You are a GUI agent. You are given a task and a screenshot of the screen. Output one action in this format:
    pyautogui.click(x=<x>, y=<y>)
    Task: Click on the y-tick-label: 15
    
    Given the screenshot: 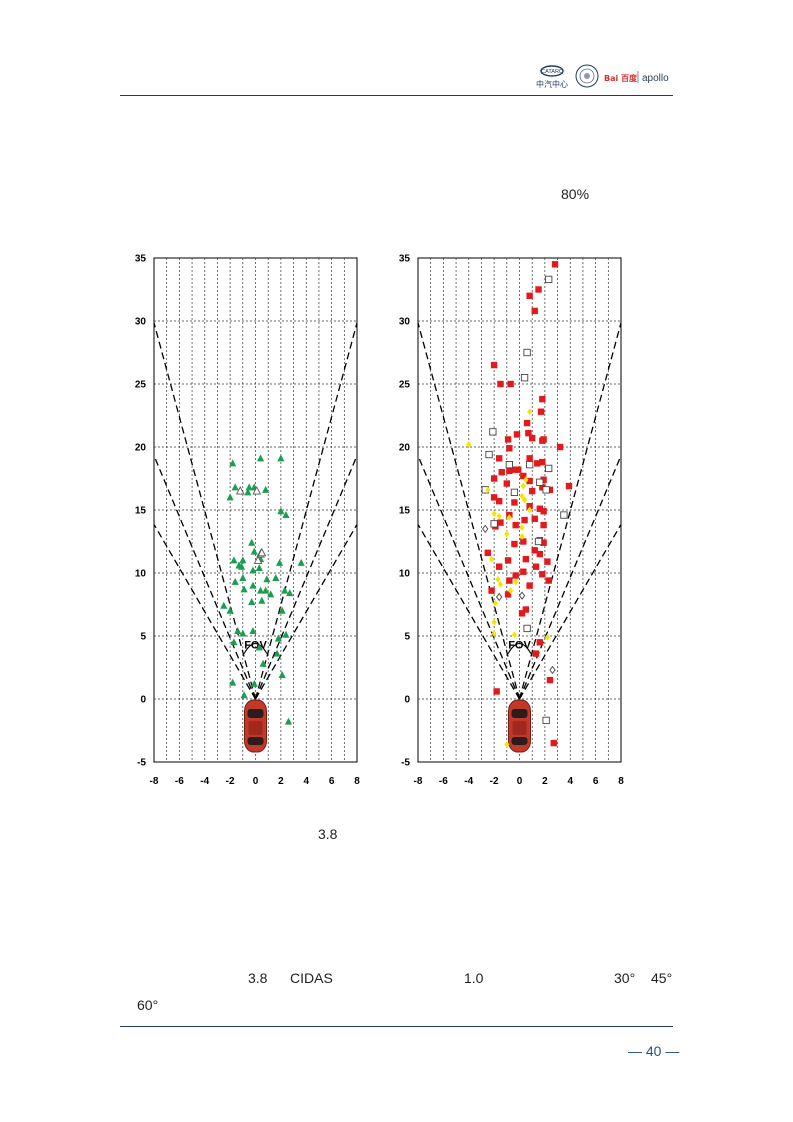 What is the action you would take?
    pyautogui.click(x=405, y=511)
    